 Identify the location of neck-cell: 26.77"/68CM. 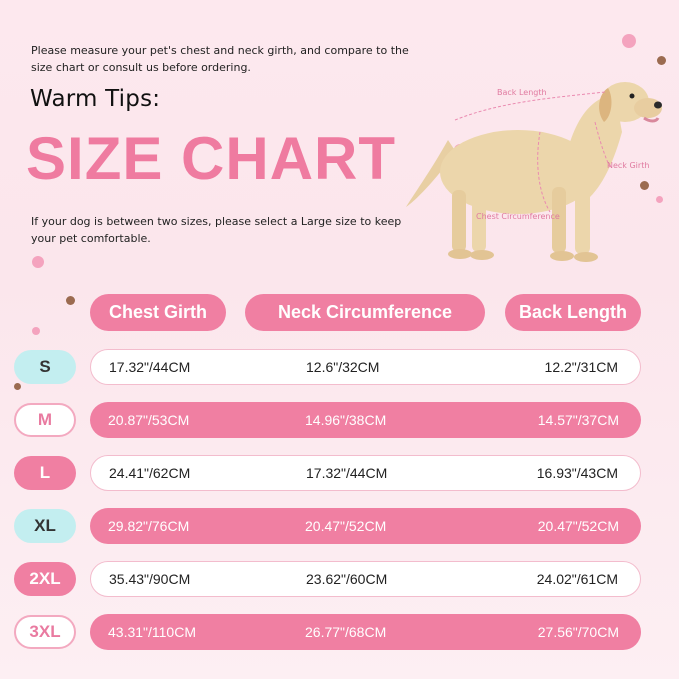
(346, 632).